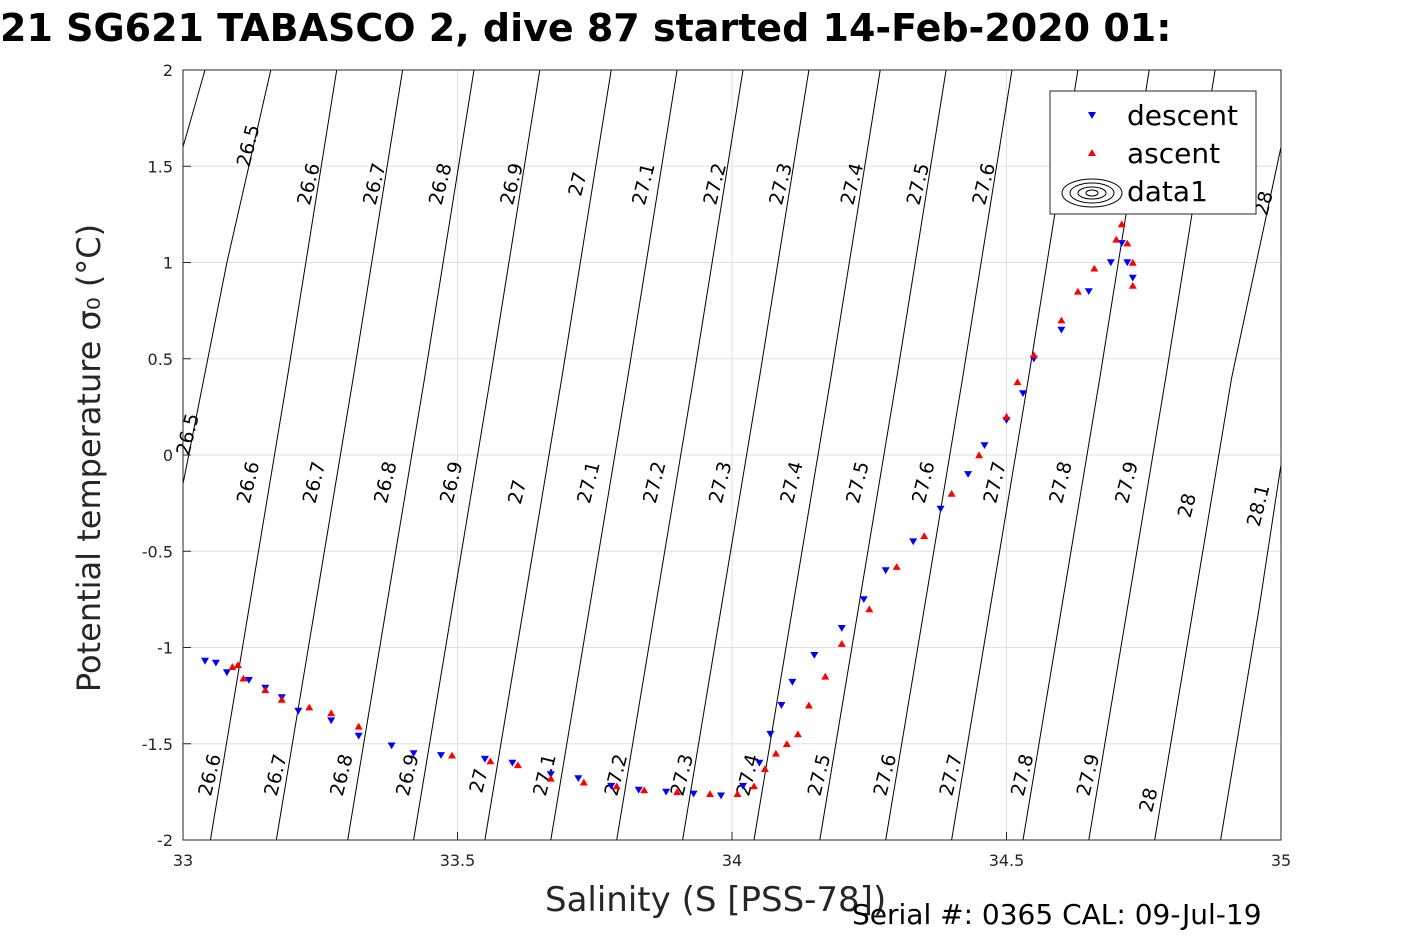  What do you see at coordinates (886, 775) in the screenshot?
I see `isopycnal-label: 27.6` at bounding box center [886, 775].